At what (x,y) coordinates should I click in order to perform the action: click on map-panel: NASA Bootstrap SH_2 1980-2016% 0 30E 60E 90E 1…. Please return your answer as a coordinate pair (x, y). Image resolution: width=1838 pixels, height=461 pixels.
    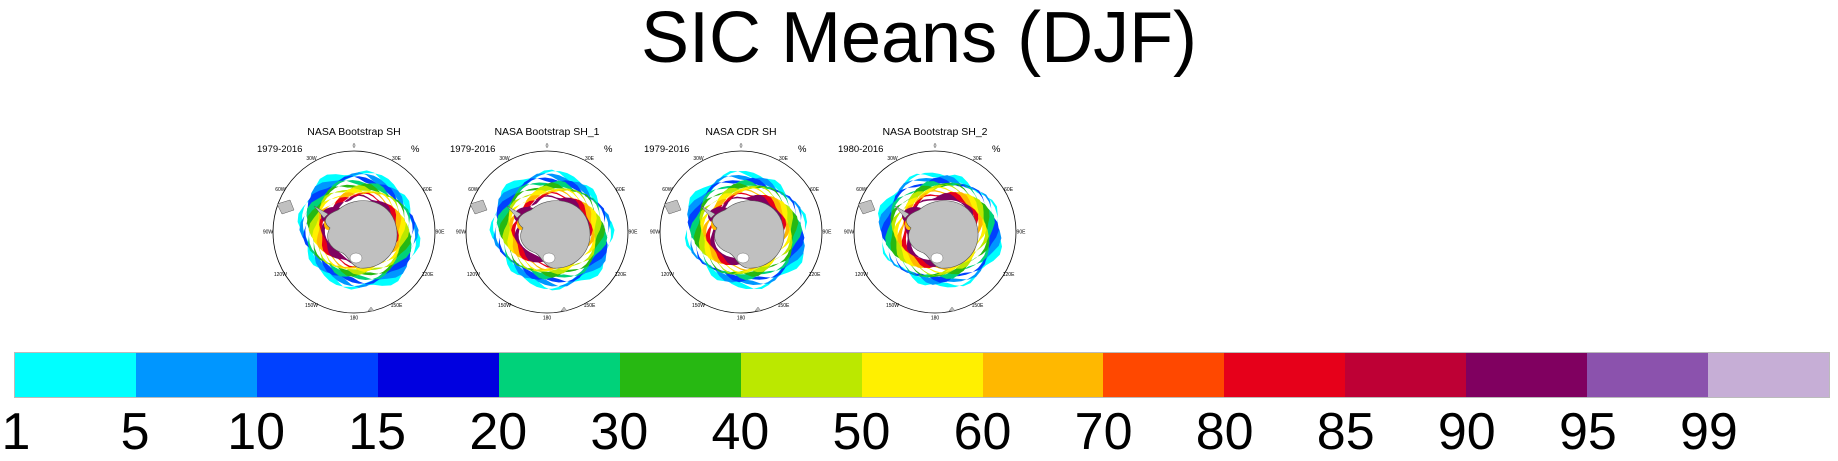
    Looking at the image, I should click on (934, 226).